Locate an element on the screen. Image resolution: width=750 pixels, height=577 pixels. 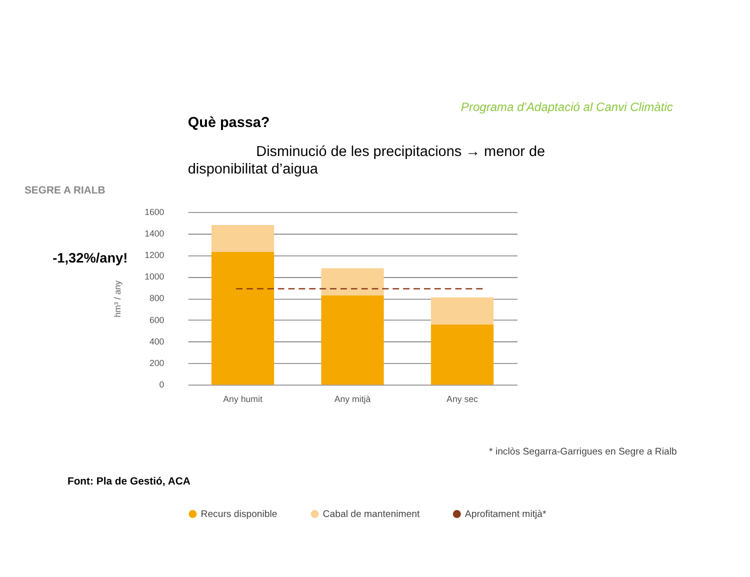
text: Font: Pla de Gestió, ACA is located at coordinates (129, 482).